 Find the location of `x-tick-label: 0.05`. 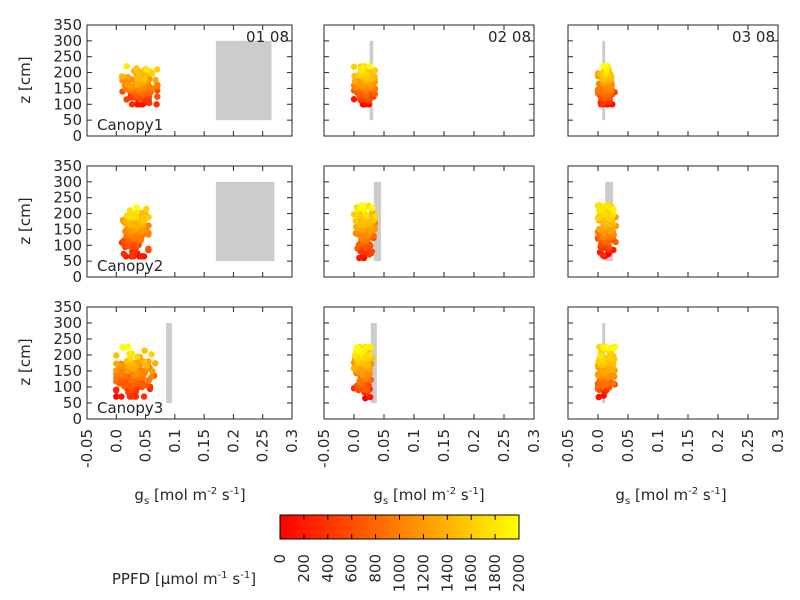

x-tick-label: 0.05 is located at coordinates (146, 445).